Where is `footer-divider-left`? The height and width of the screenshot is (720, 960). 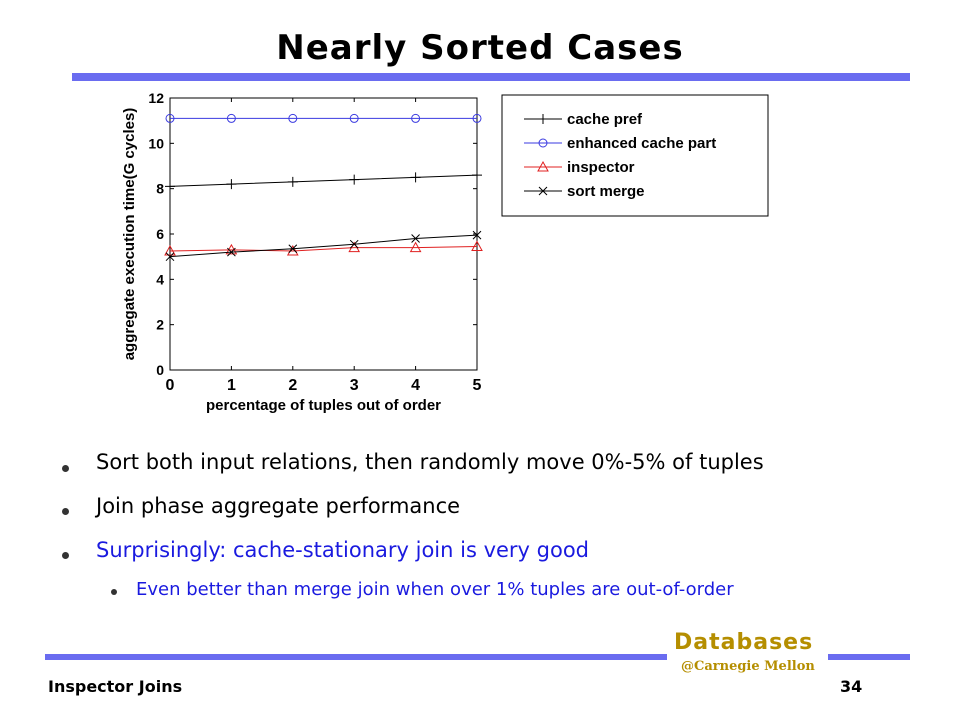
footer-divider-left is located at coordinates (356, 657).